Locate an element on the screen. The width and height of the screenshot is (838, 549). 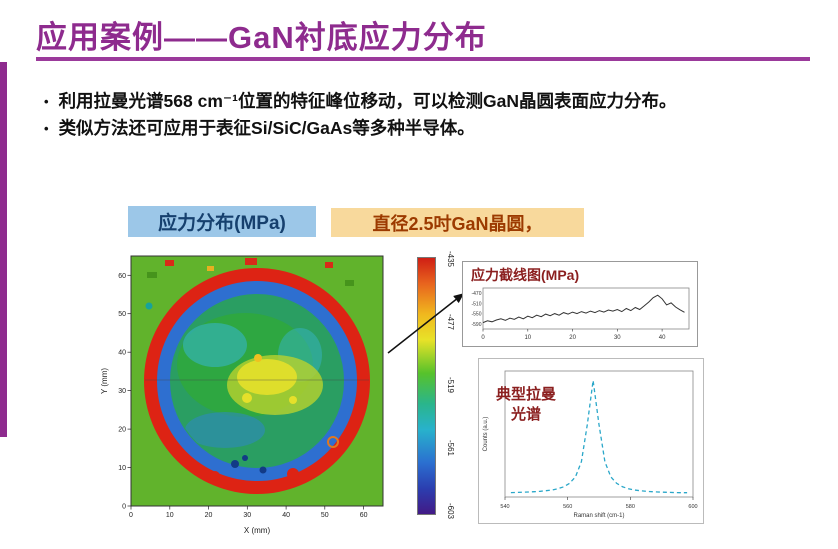
title-underline is located at coordinates (423, 59).